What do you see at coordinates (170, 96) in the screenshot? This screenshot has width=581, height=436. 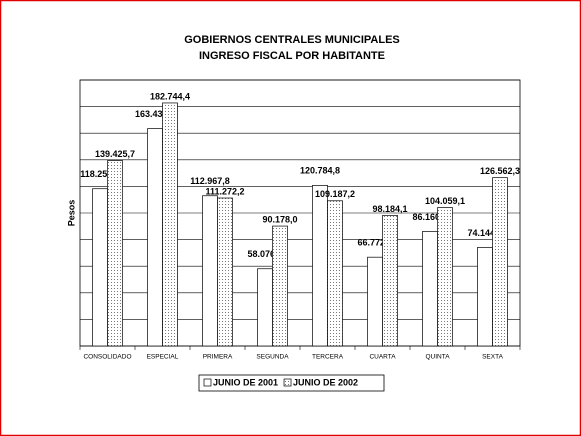 I see `value-label: 182.744,4` at bounding box center [170, 96].